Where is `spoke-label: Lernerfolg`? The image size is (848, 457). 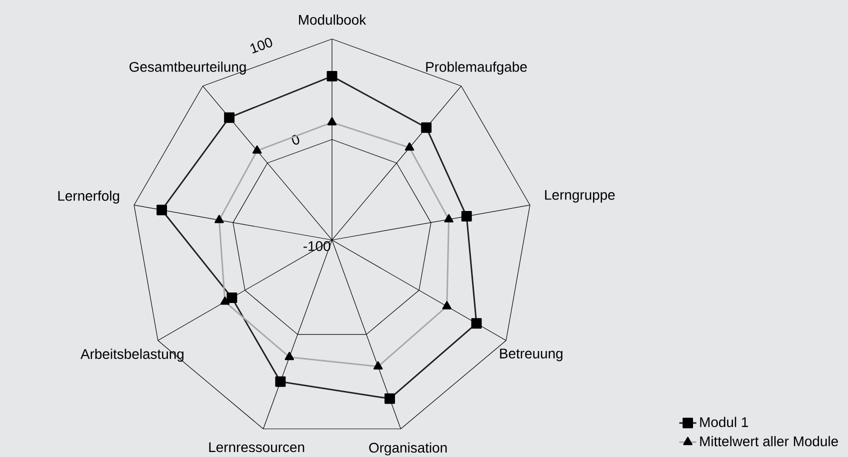 spoke-label: Lernerfolg is located at coordinates (89, 197).